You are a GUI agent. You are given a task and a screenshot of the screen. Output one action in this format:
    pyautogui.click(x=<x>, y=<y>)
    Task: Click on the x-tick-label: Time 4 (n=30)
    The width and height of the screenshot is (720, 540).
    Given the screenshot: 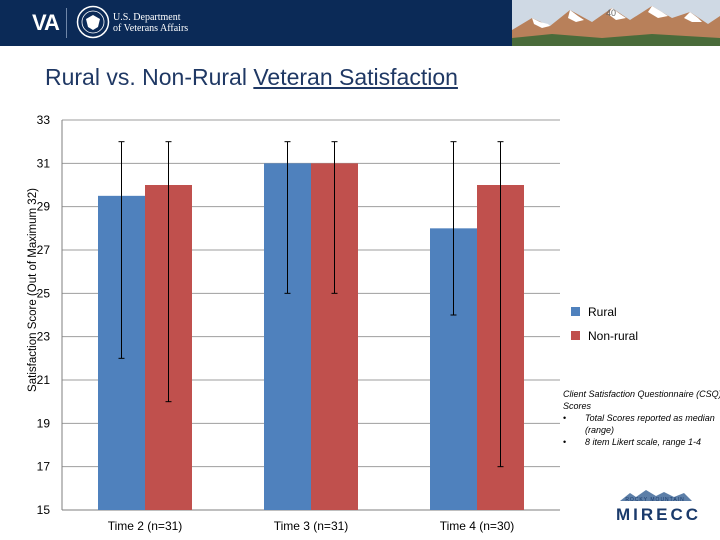 What is the action you would take?
    pyautogui.click(x=477, y=526)
    